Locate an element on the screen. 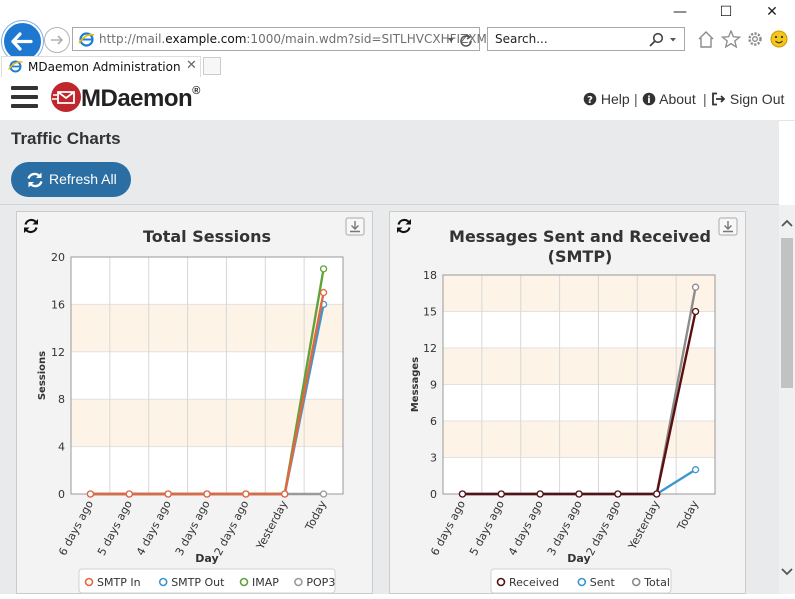 Image resolution: width=795 pixels, height=599 pixels. legend-box is located at coordinates (207, 581).